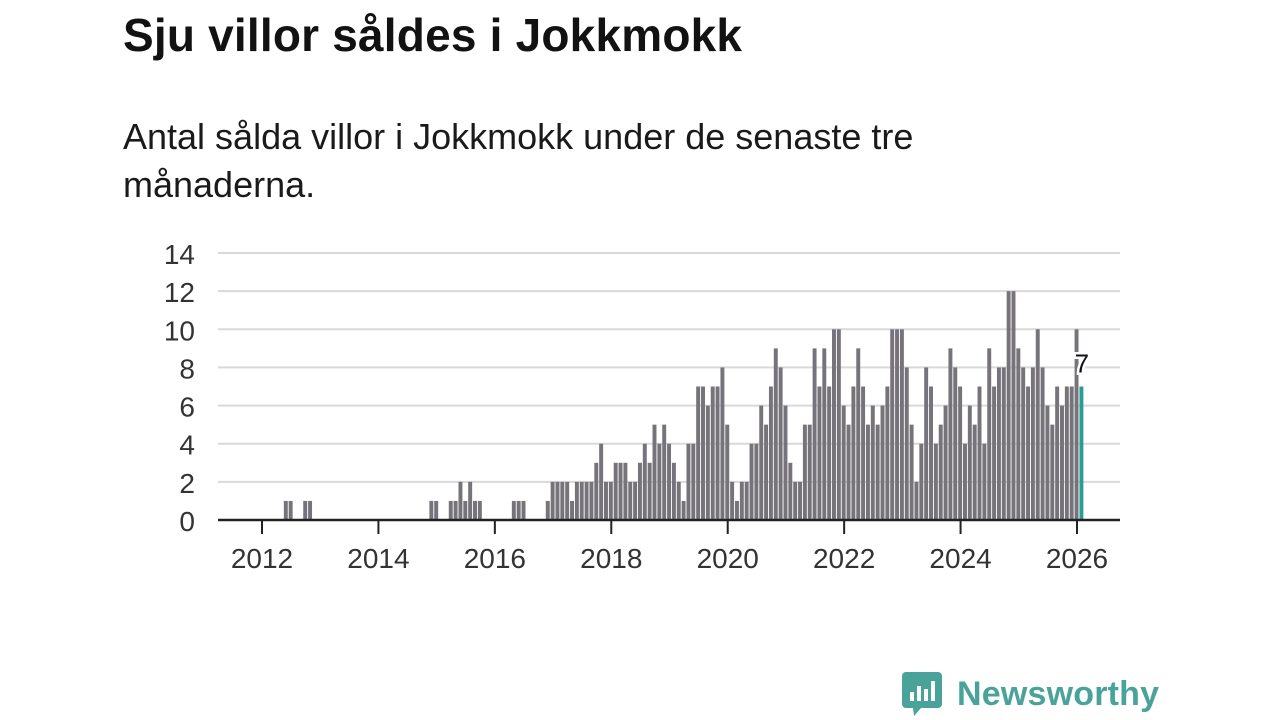 The height and width of the screenshot is (720, 1280). What do you see at coordinates (1081, 453) in the screenshot?
I see `bar-highlight` at bounding box center [1081, 453].